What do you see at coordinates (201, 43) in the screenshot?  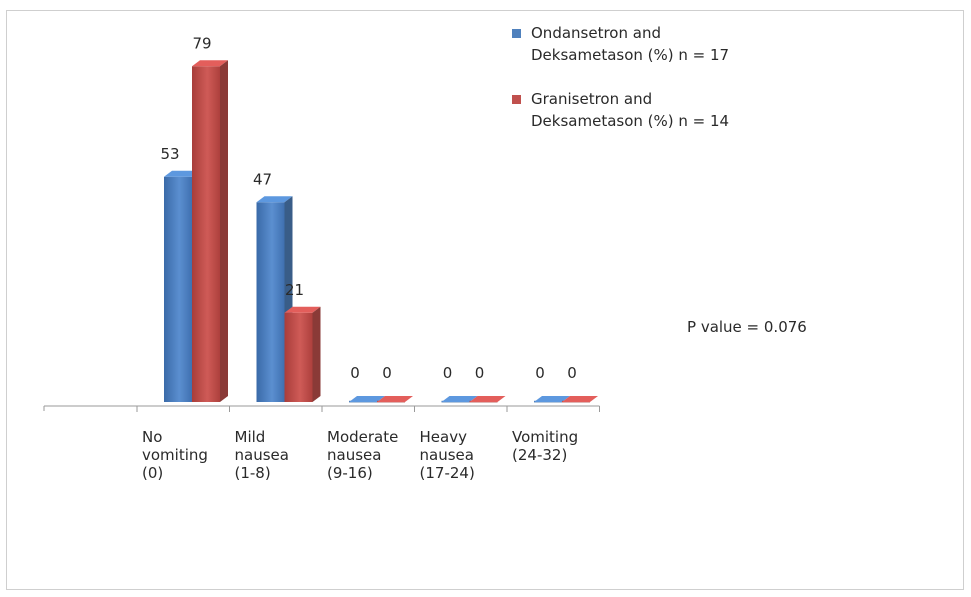 I see `data-label: 79` at bounding box center [201, 43].